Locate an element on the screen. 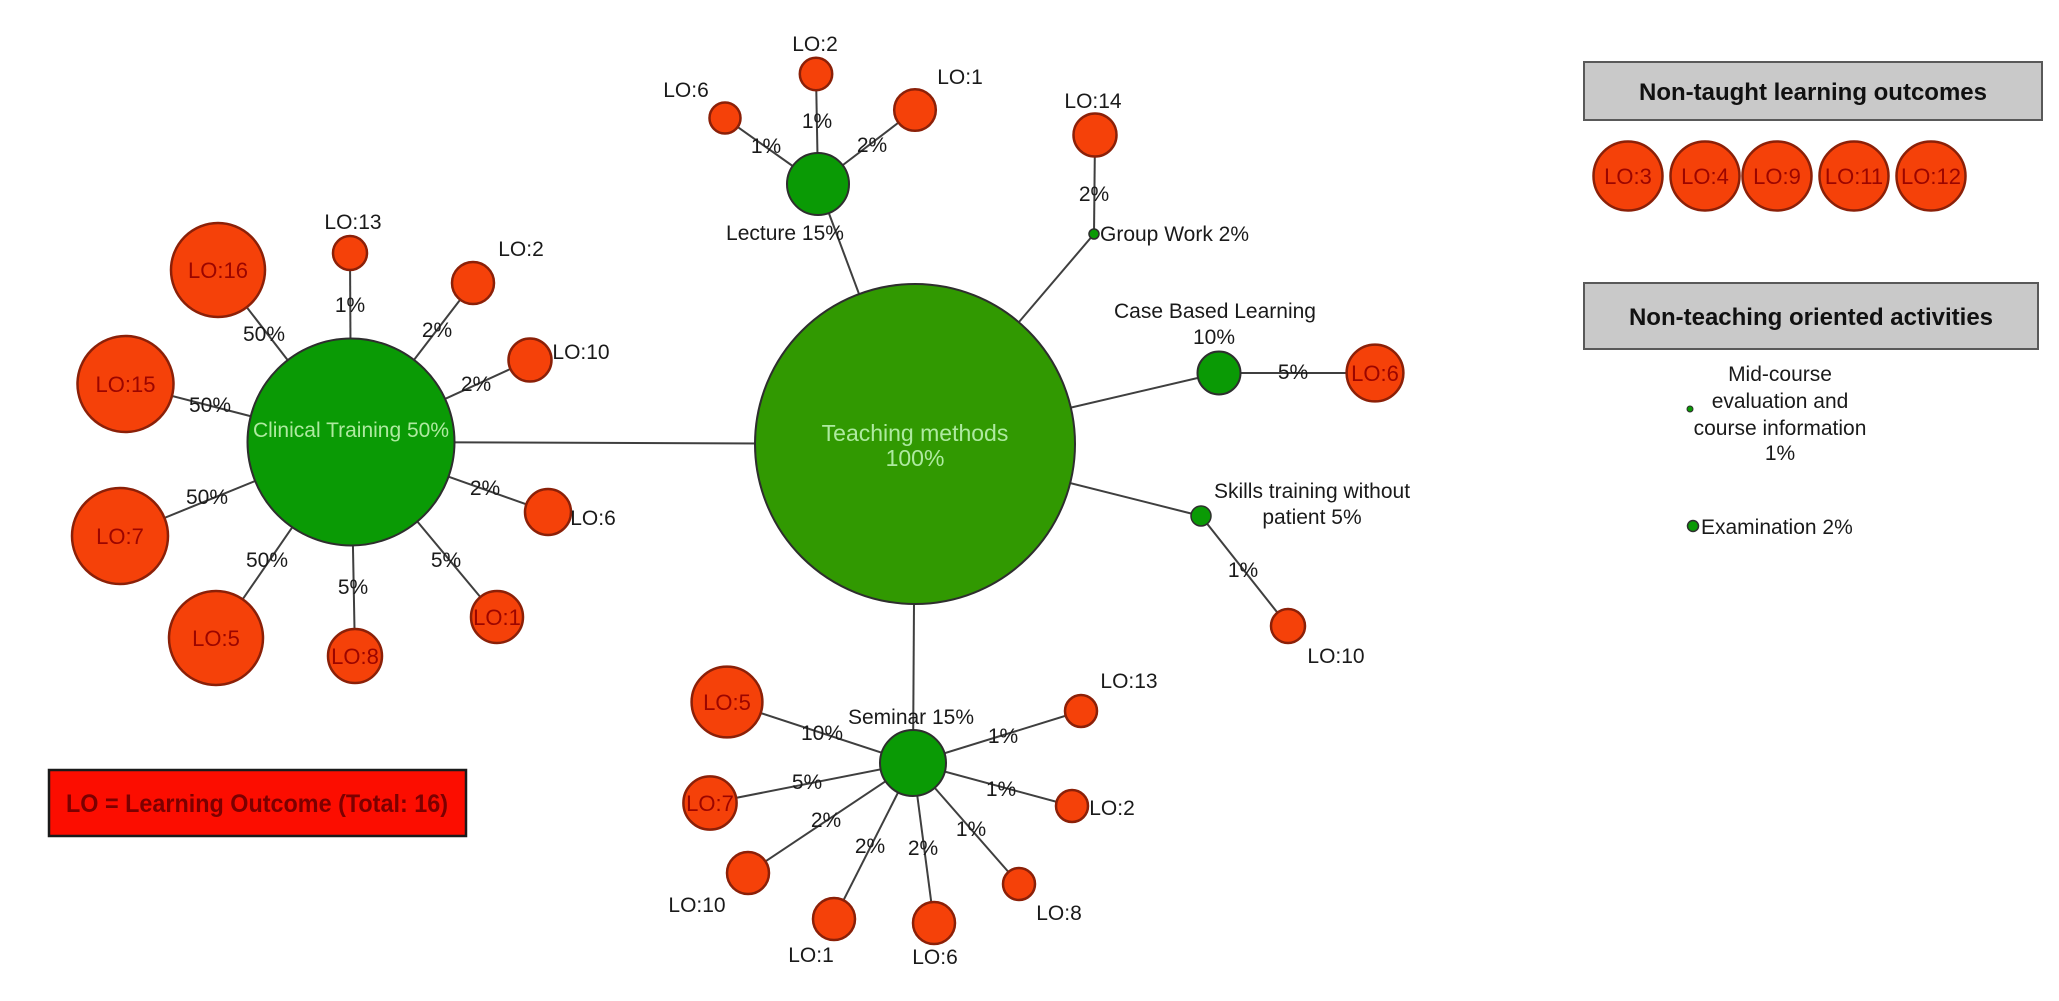 The width and height of the screenshot is (2059, 1001). svg-text: Examination 2% is located at coordinates (1777, 527).